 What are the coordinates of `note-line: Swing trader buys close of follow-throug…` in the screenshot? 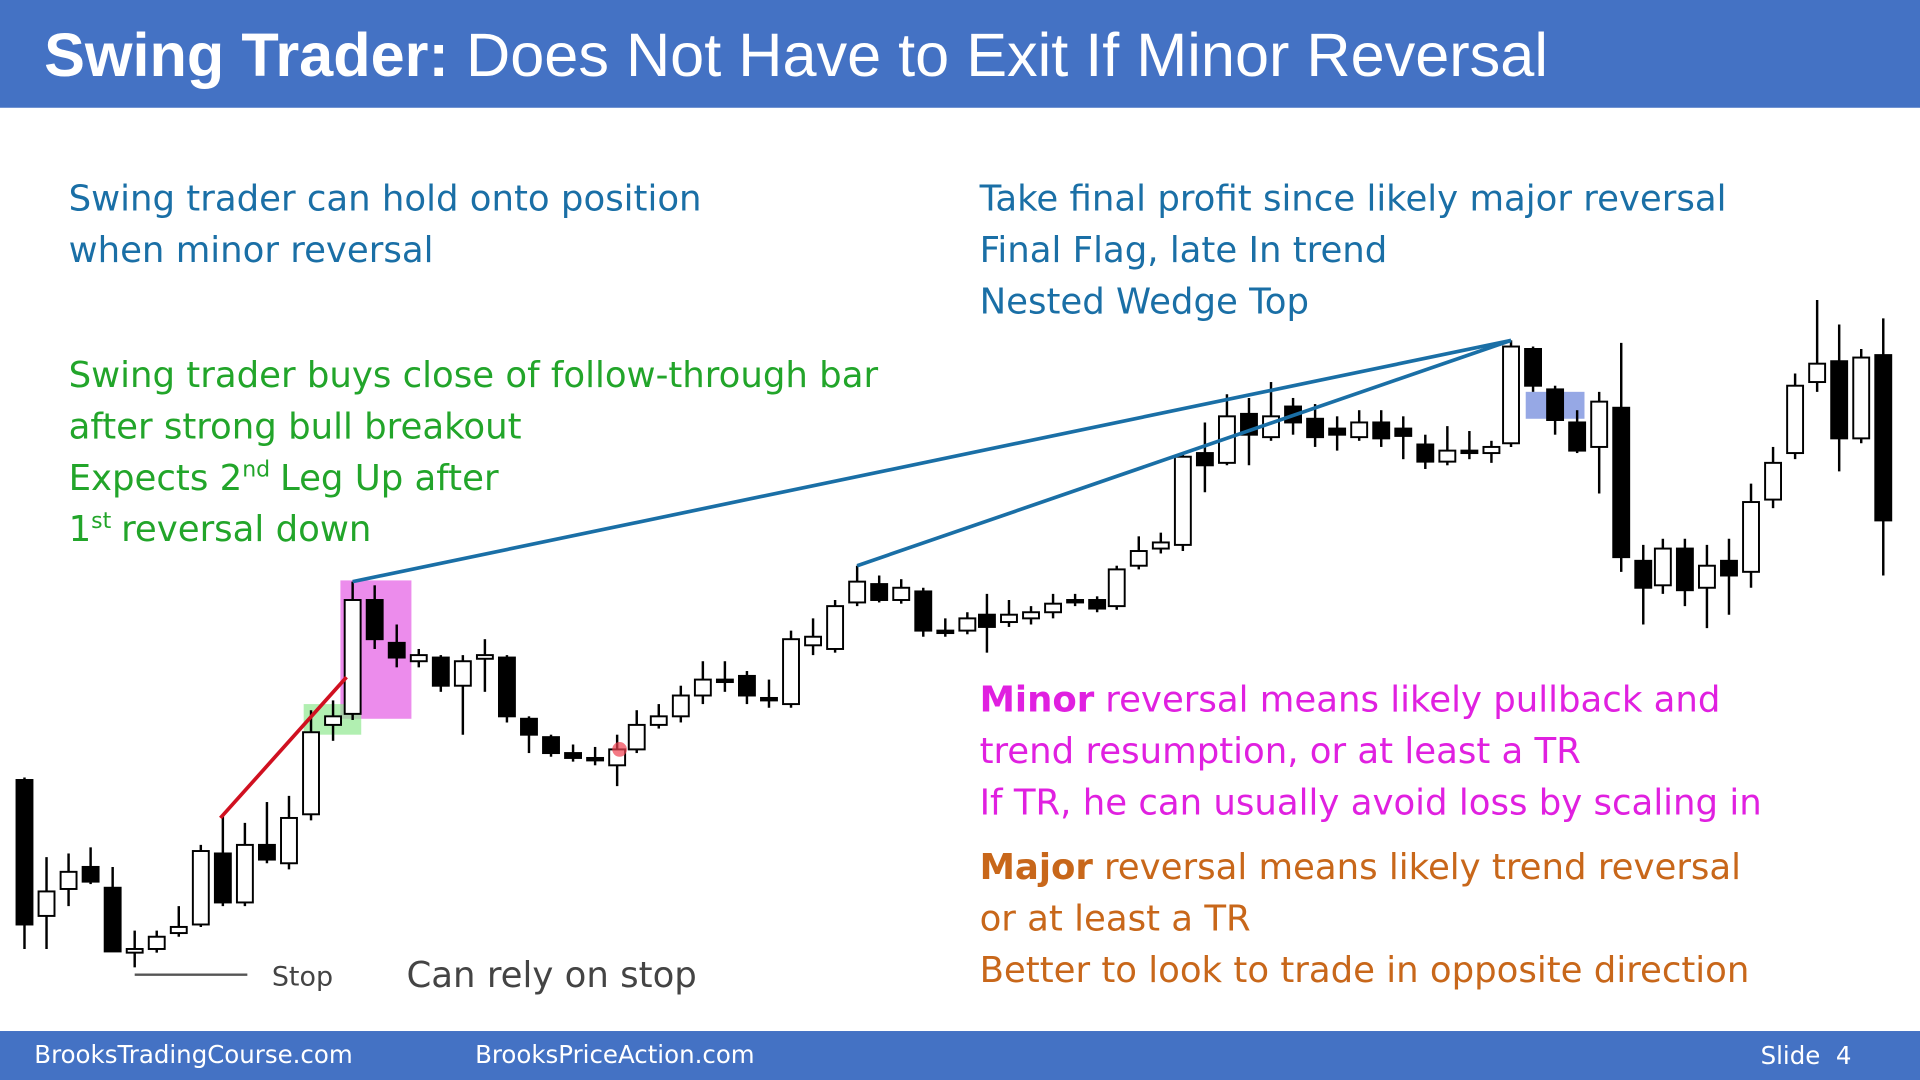 It's located at (474, 375).